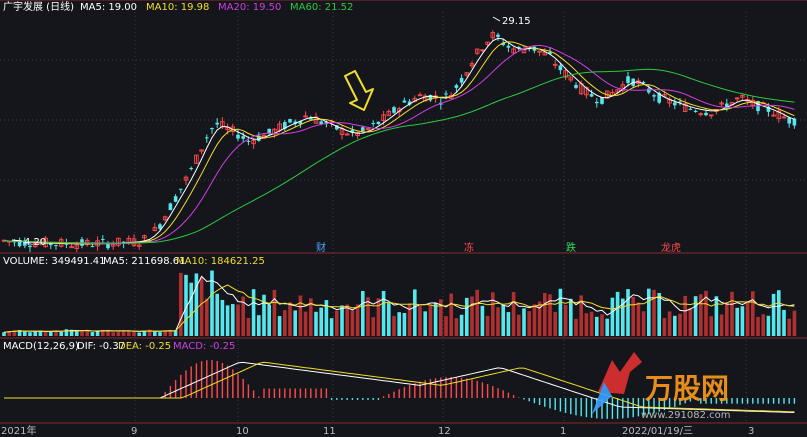 The width and height of the screenshot is (807, 437). What do you see at coordinates (321, 247) in the screenshot?
I see `event-marker: 财` at bounding box center [321, 247].